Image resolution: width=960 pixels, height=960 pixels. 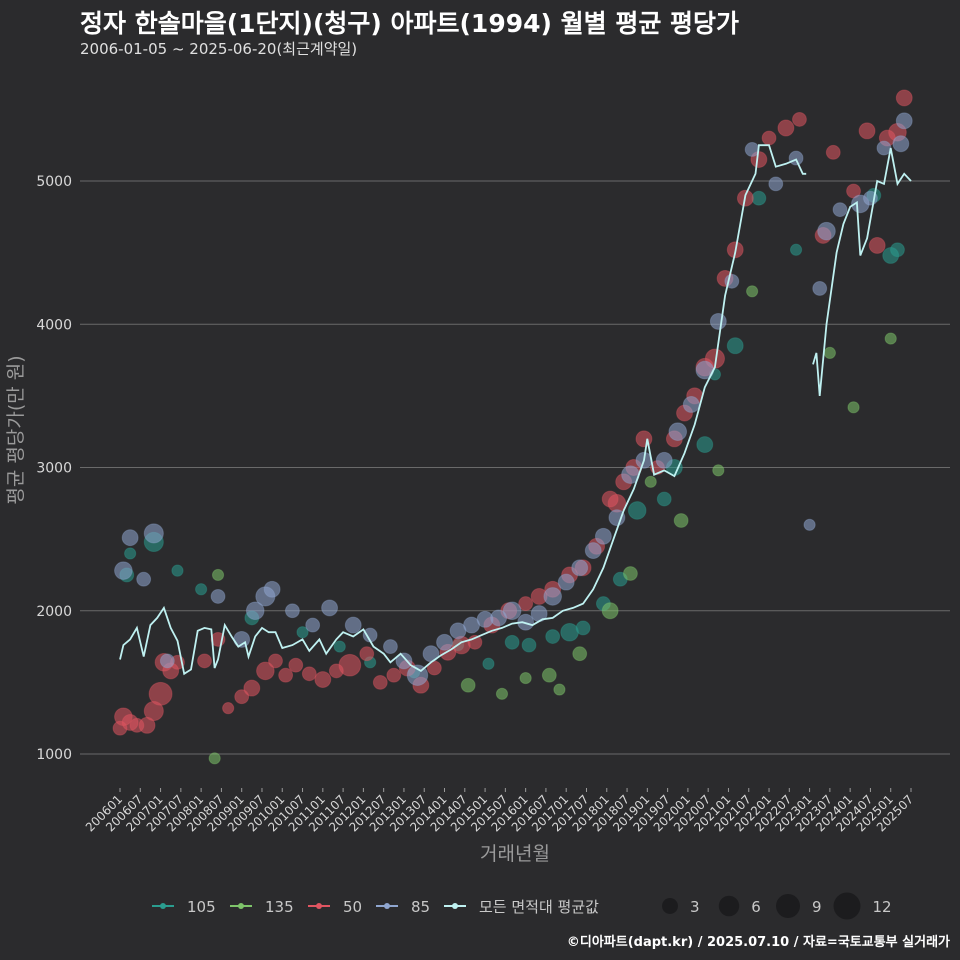 What do you see at coordinates (420, 907) in the screenshot?
I see `legend-label: 85` at bounding box center [420, 907].